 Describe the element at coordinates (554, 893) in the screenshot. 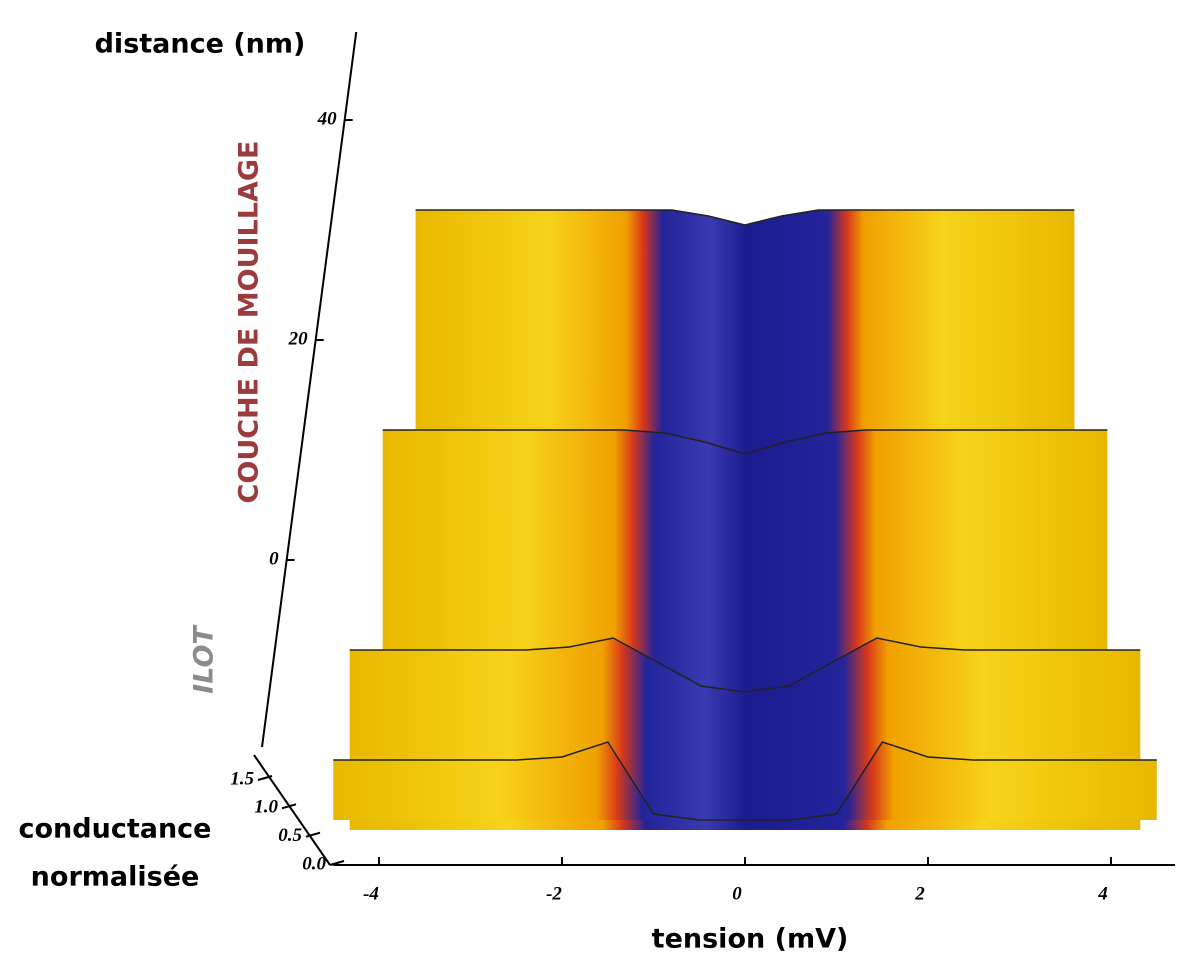

I see `x-tick-label: -2` at that location.